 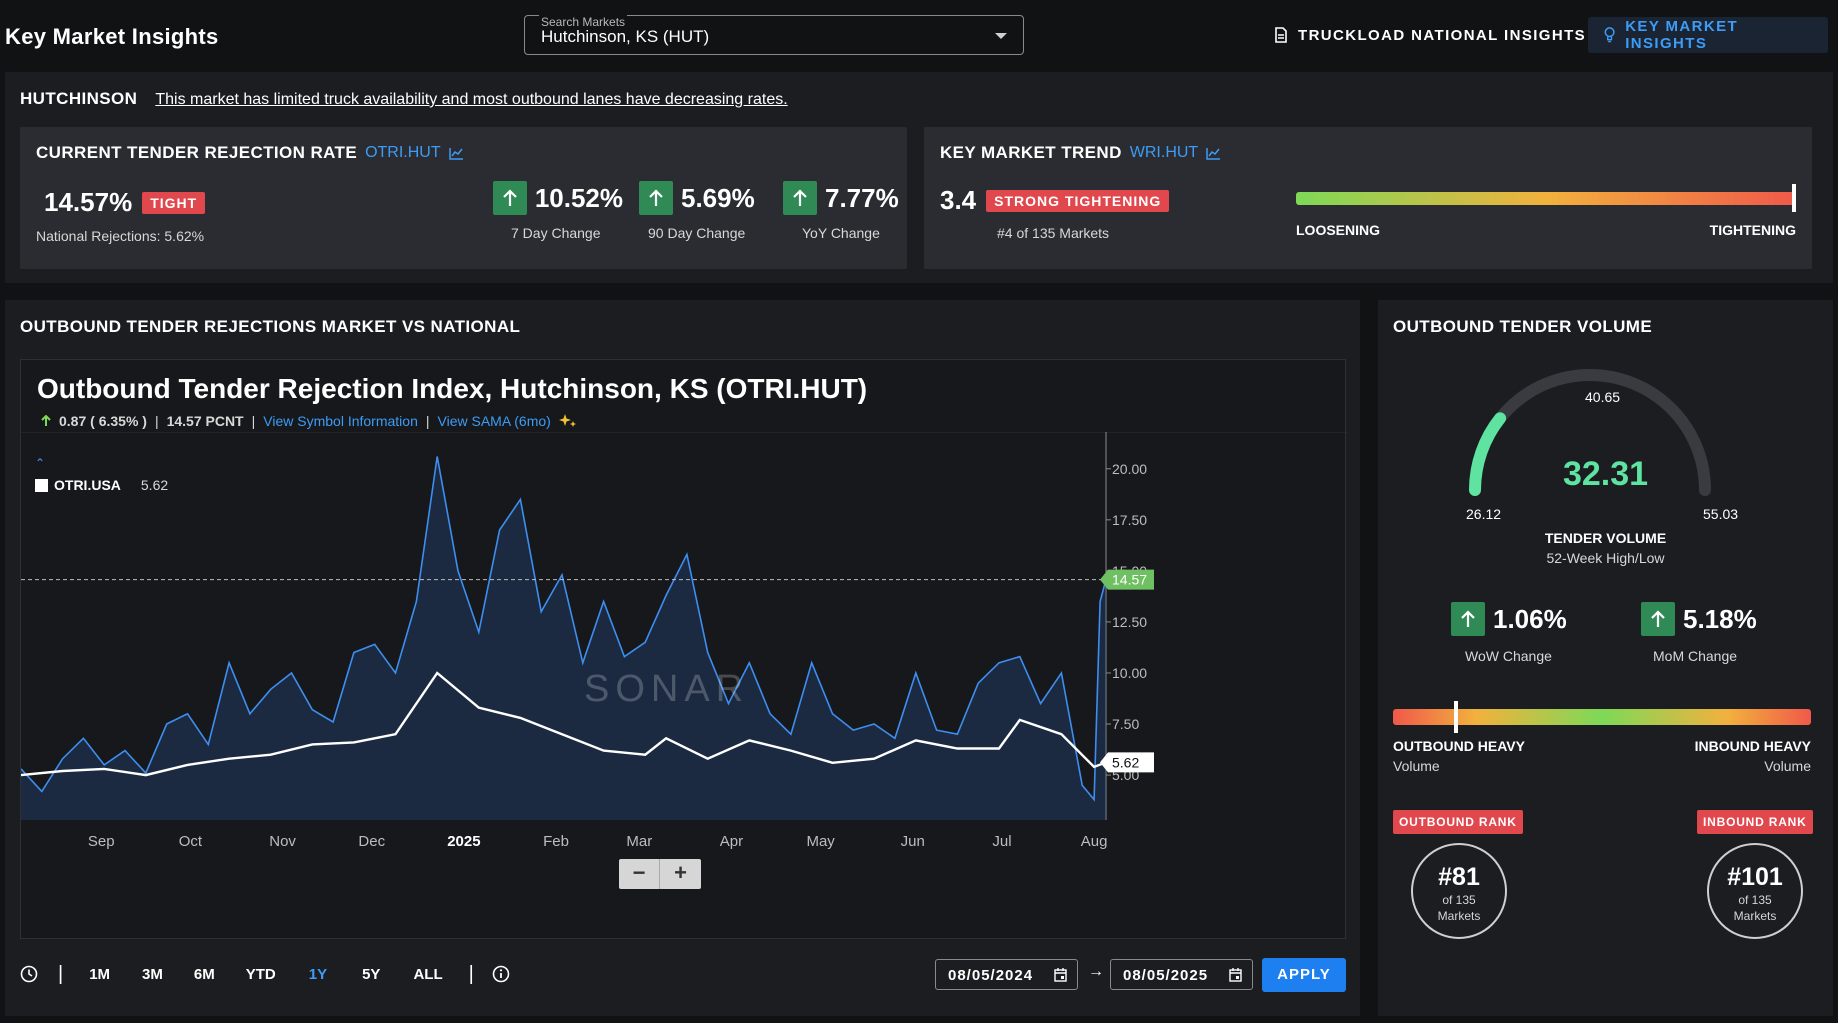 I want to click on document-icon, so click(x=1281, y=35).